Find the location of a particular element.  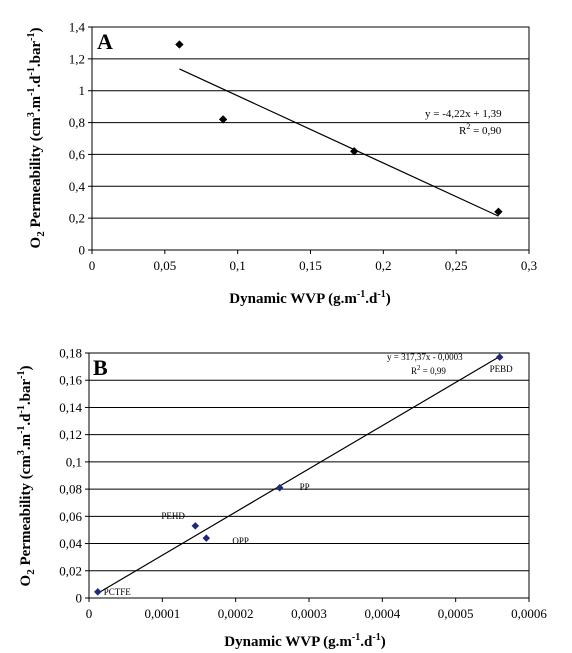

y-tick-label: 0,06 is located at coordinates (70, 516).